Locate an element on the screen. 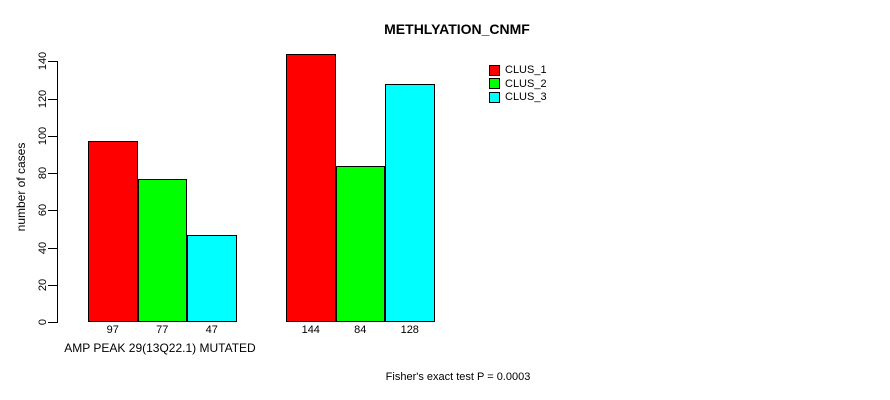  y-axis-line is located at coordinates (57, 192).